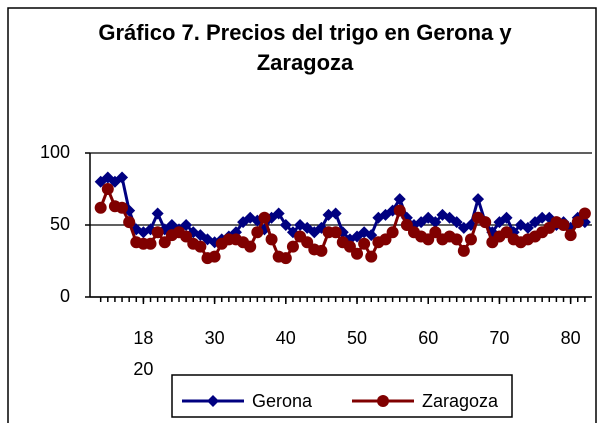 The width and height of the screenshot is (604, 423). I want to click on x-tick-label: 70, so click(499, 338).